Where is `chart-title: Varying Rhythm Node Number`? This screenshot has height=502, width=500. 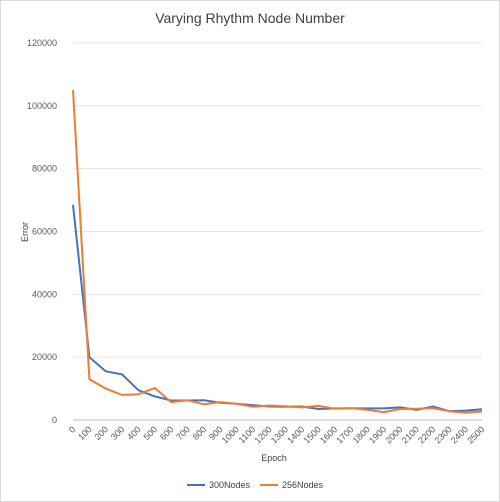 chart-title: Varying Rhythm Node Number is located at coordinates (250, 18).